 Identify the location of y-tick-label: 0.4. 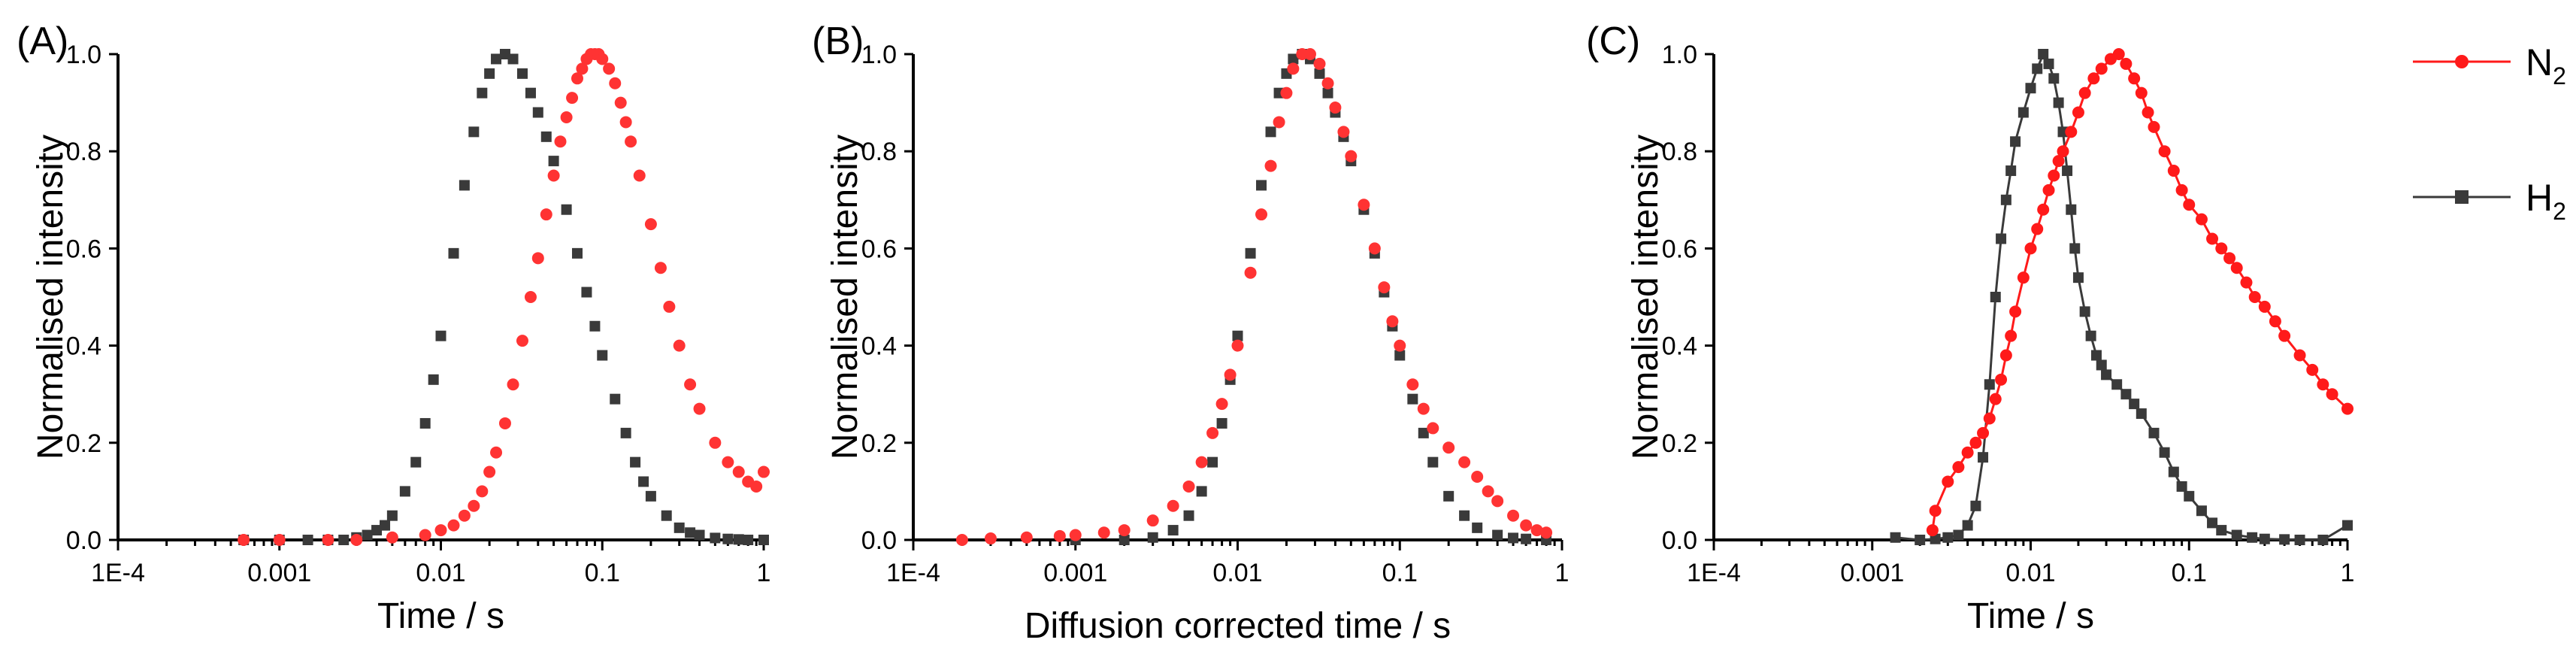
(1679, 347).